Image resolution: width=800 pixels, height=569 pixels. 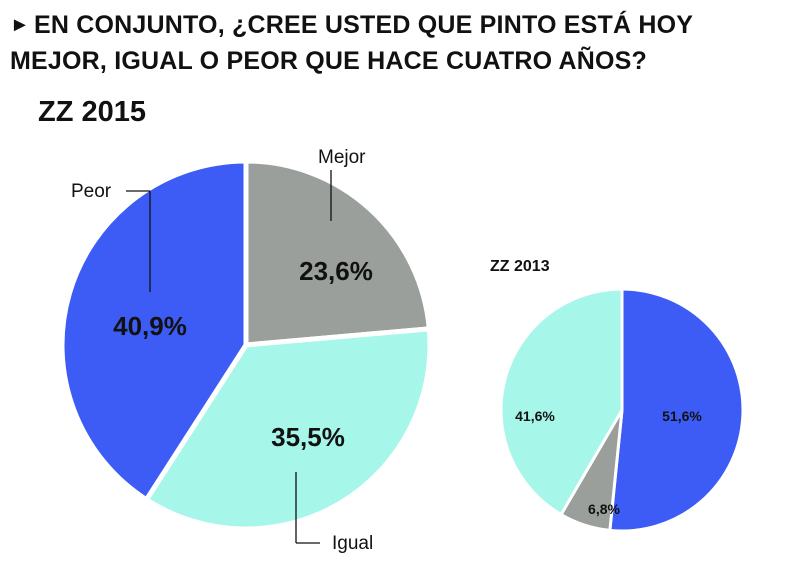 I want to click on pie-chart-2013: 51,6% 6,8% 41,6%, so click(x=622, y=410).